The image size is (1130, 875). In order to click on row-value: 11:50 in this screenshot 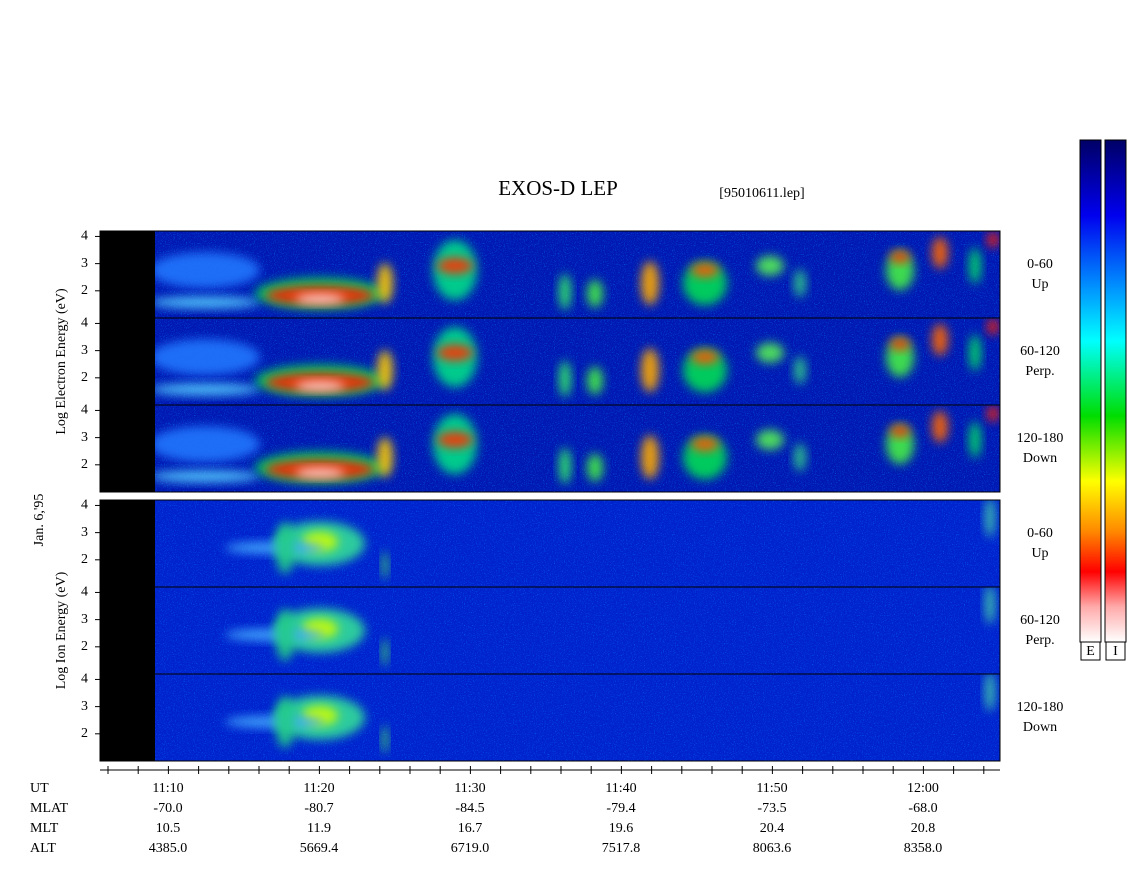, I will do `click(771, 788)`.